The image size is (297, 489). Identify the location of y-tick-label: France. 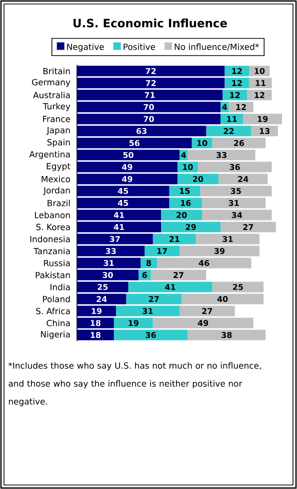
(56, 119).